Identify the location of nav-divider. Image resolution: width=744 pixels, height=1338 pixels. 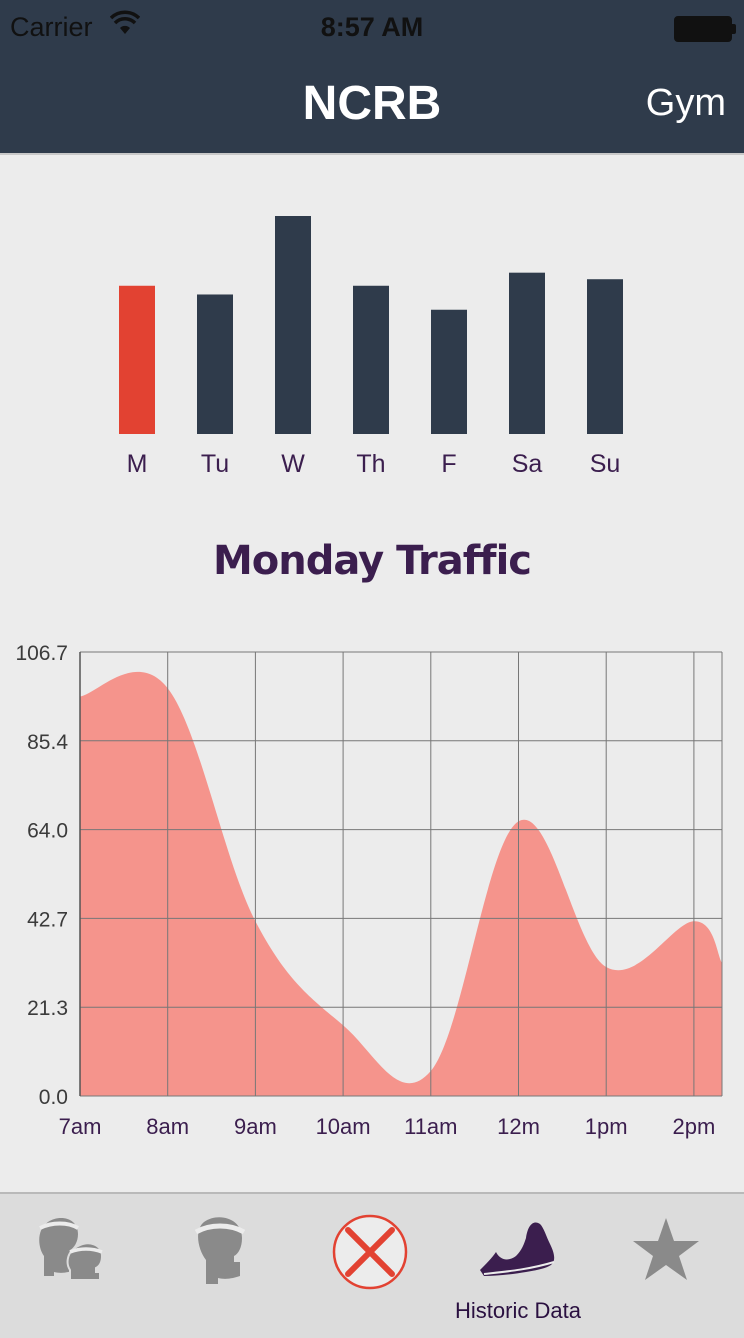
(372, 154).